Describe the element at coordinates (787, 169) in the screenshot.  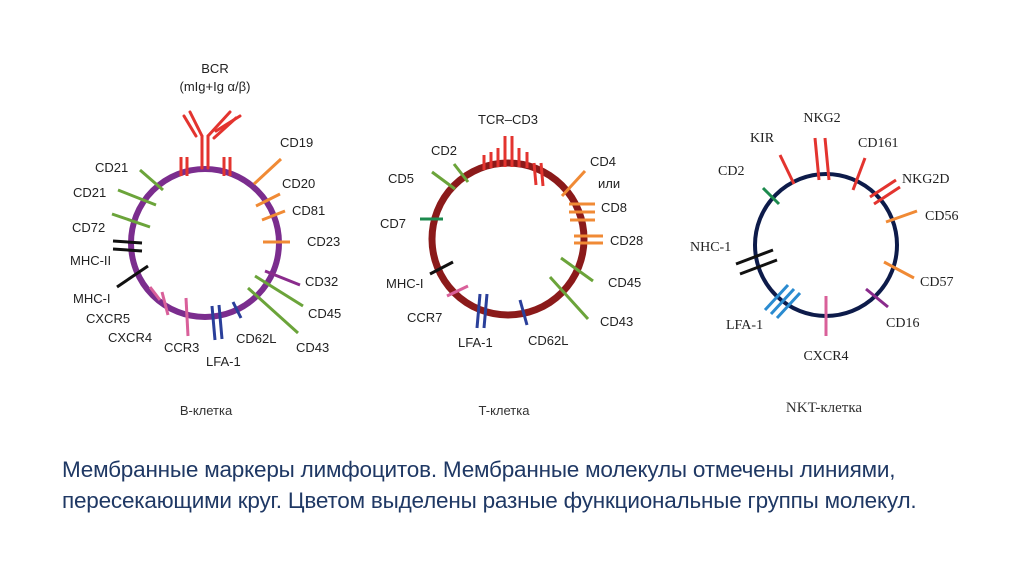
I see `kir-marker` at that location.